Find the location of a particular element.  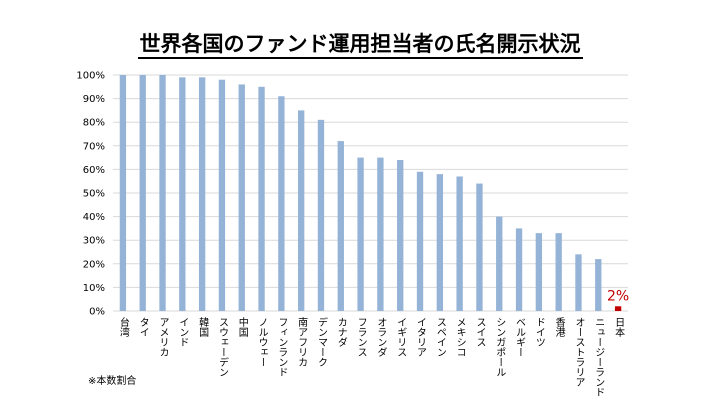

y-tick-label: 80% is located at coordinates (94, 123).